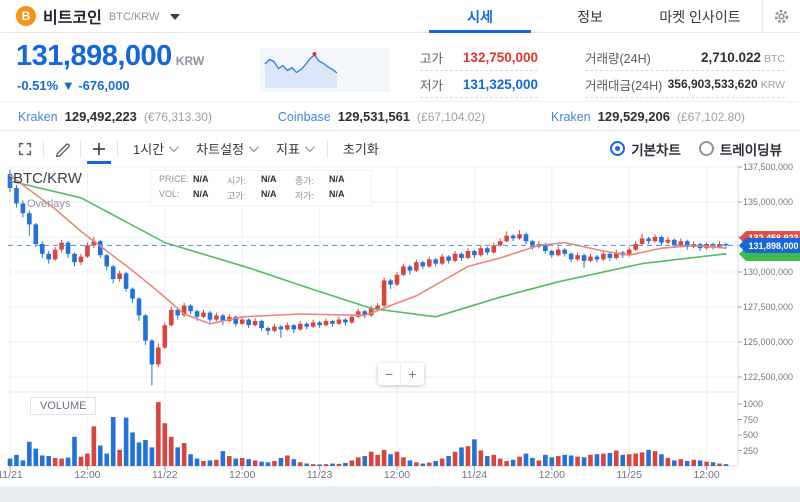 This screenshot has width=800, height=502. I want to click on volume-axis-label: 500, so click(751, 435).